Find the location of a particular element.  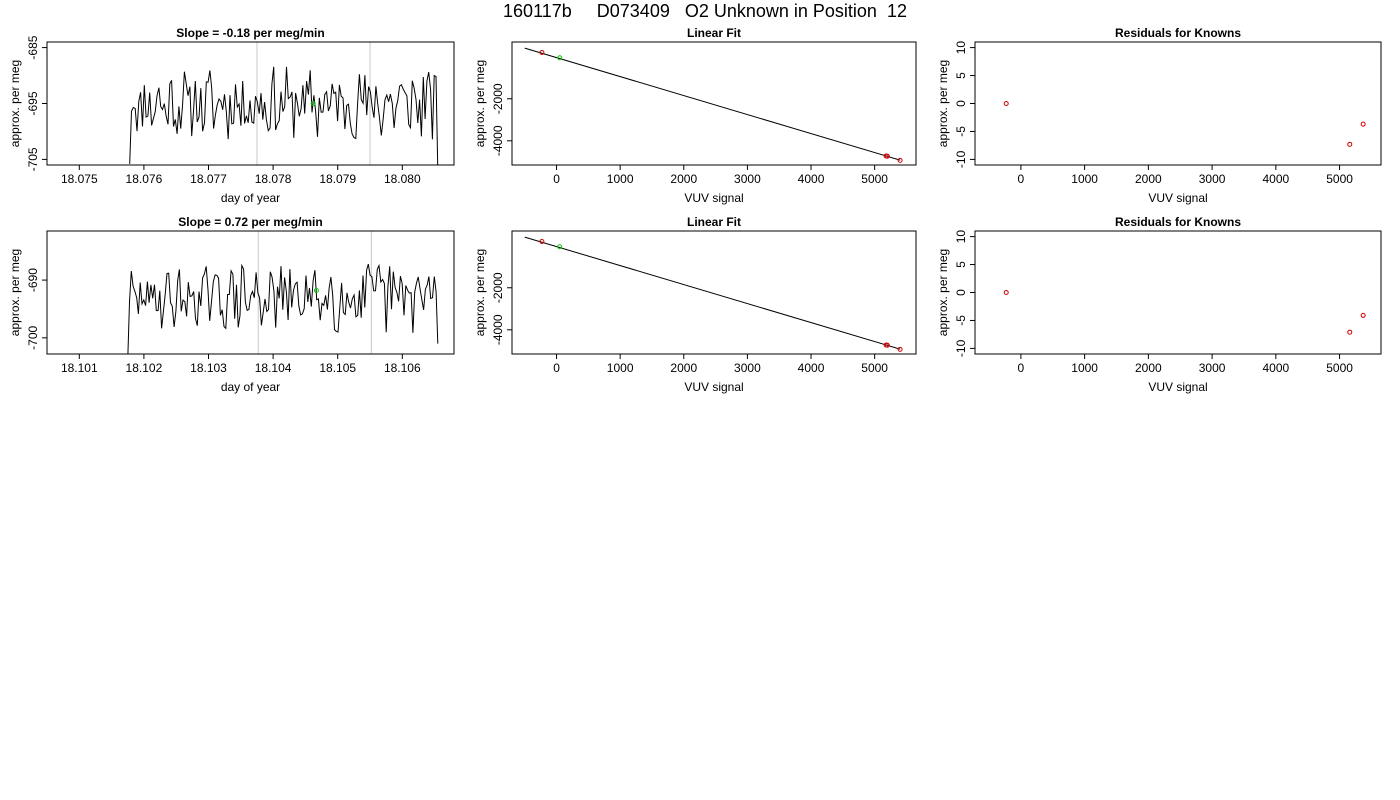

x-tick-label: 18.104 is located at coordinates (273, 368).